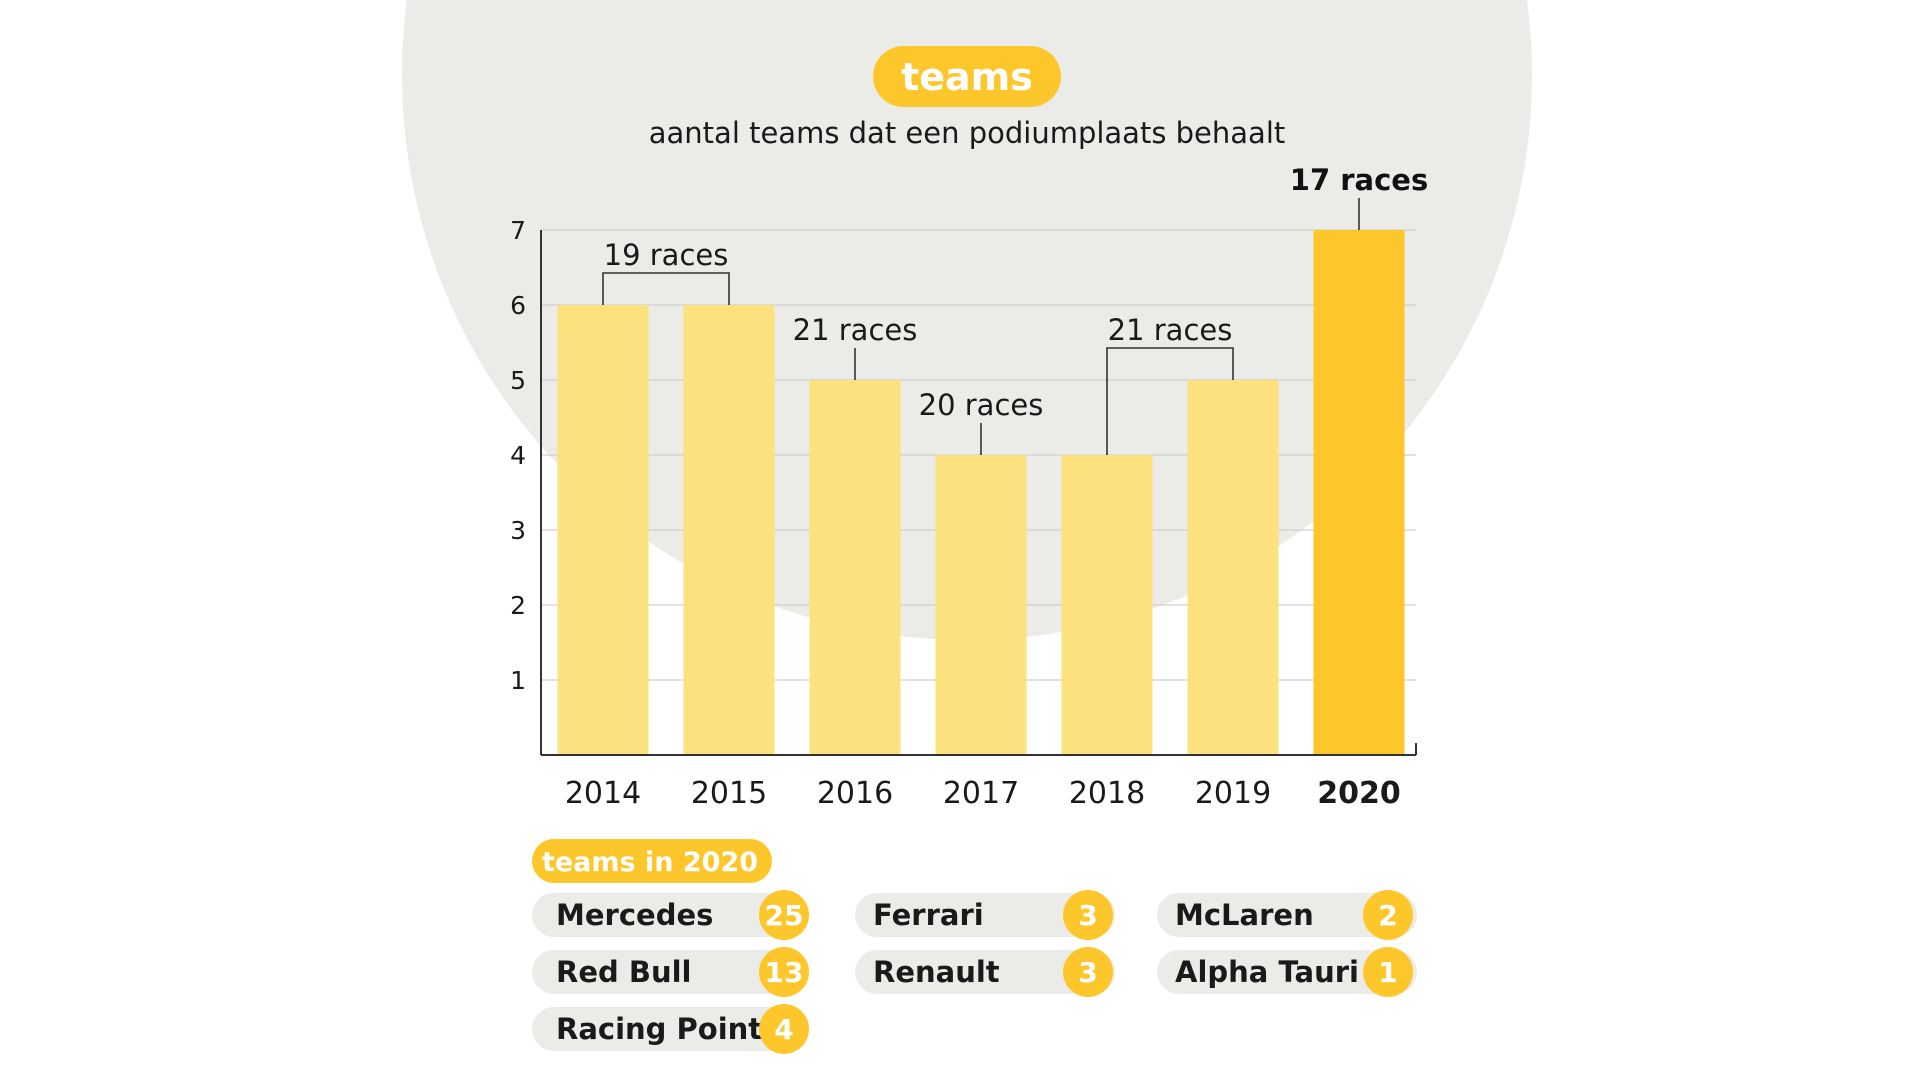 This screenshot has height=1080, width=1920. I want to click on x-tick-label: 2020, so click(1359, 793).